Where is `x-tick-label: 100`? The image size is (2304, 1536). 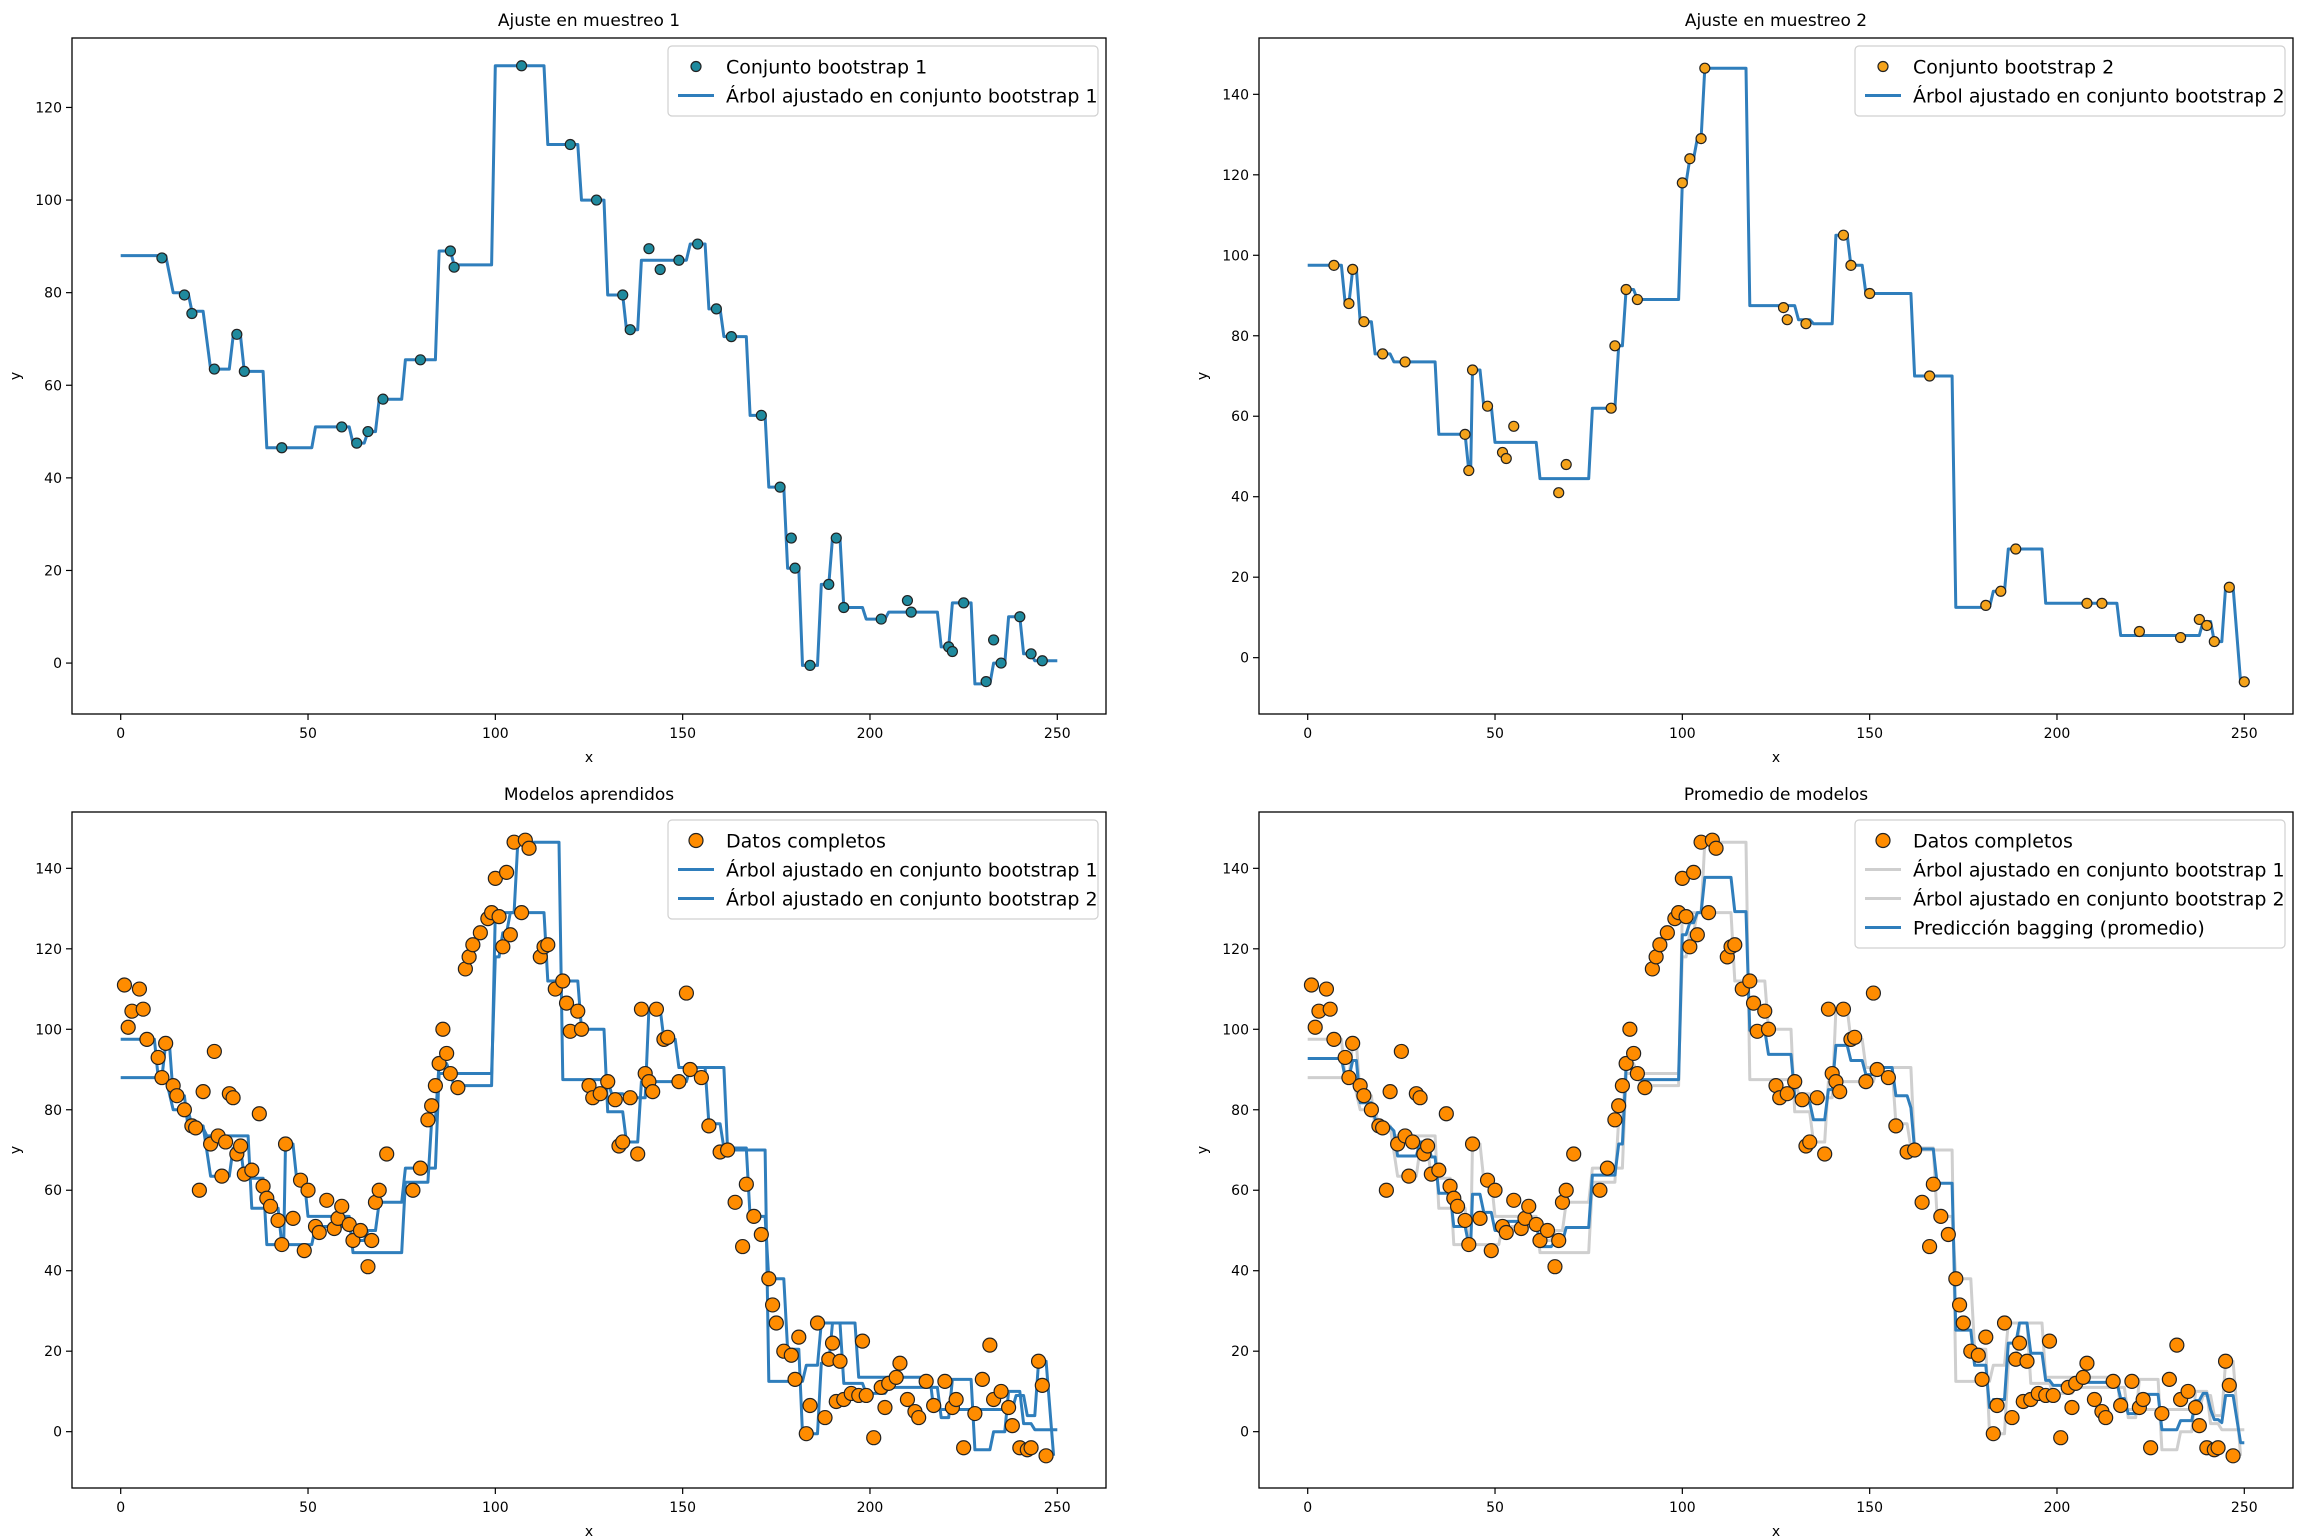
x-tick-label: 100 is located at coordinates (1682, 1508).